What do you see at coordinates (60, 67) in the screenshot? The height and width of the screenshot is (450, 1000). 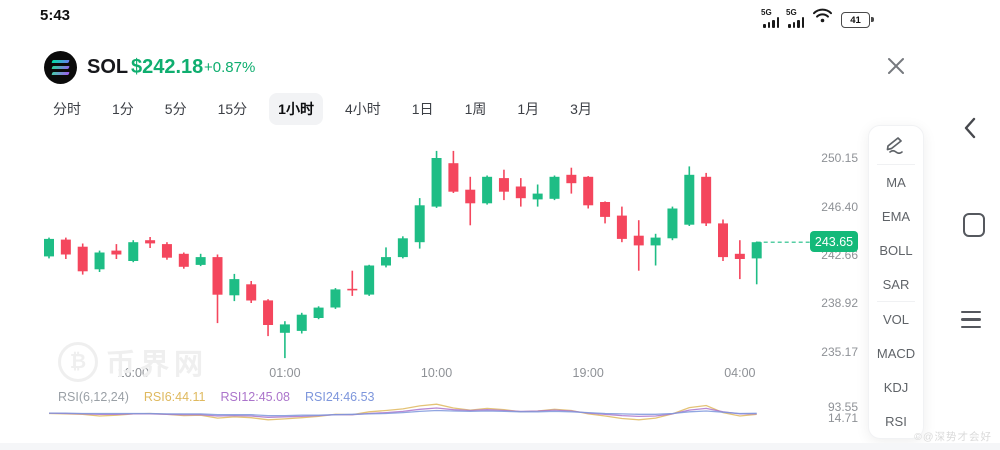 I see `sol-logo-icon` at bounding box center [60, 67].